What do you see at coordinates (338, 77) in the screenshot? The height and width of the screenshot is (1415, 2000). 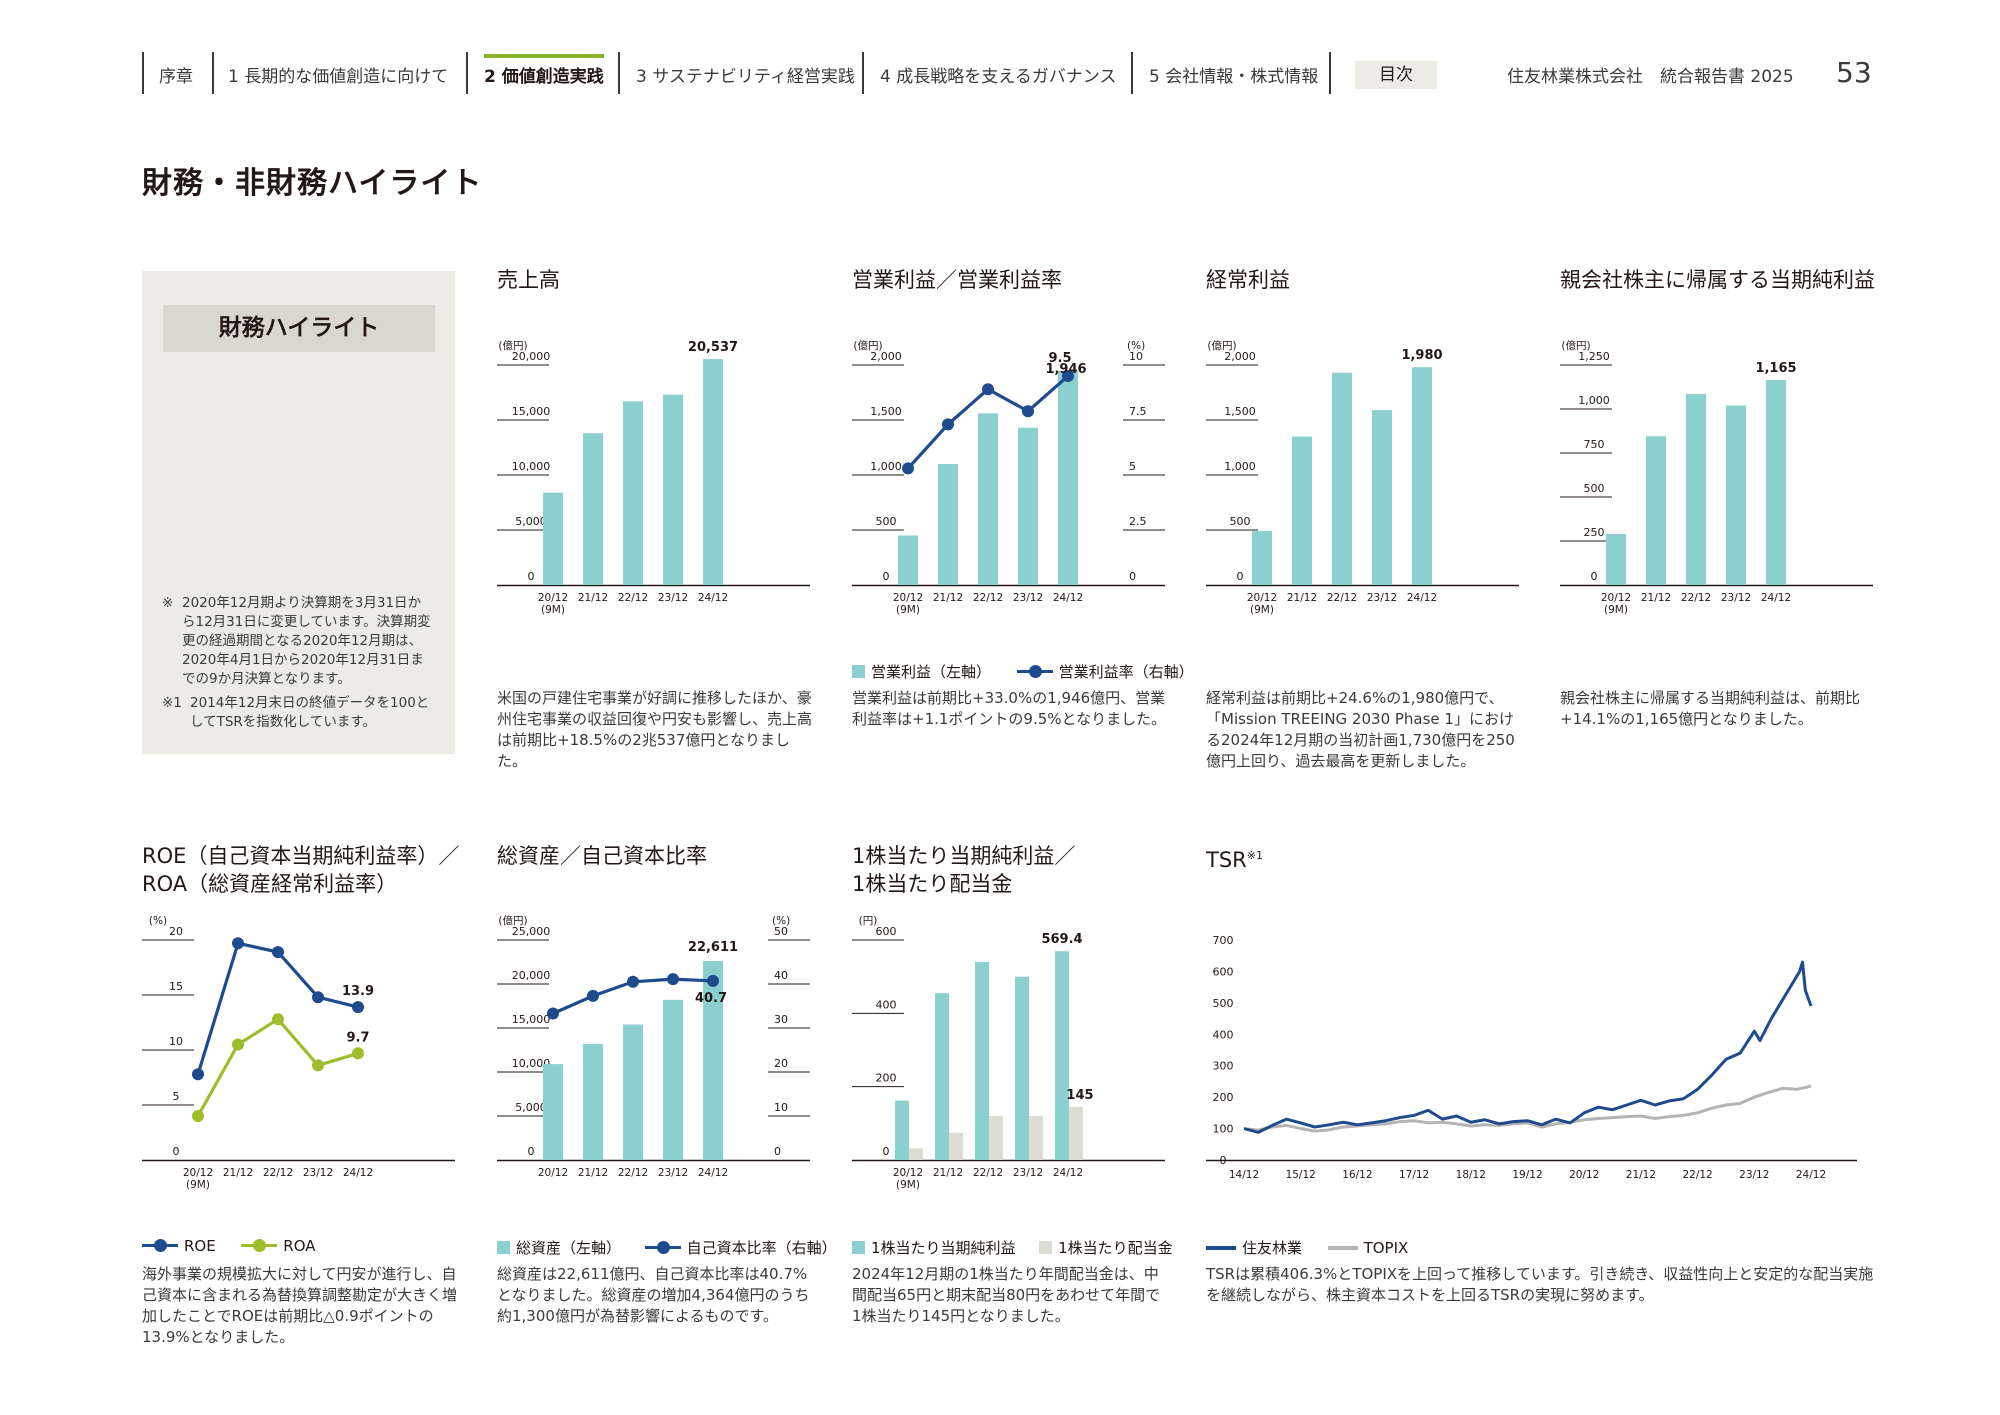 I see `nav-item-long-term: 1 長期的な価値創造に向けて` at bounding box center [338, 77].